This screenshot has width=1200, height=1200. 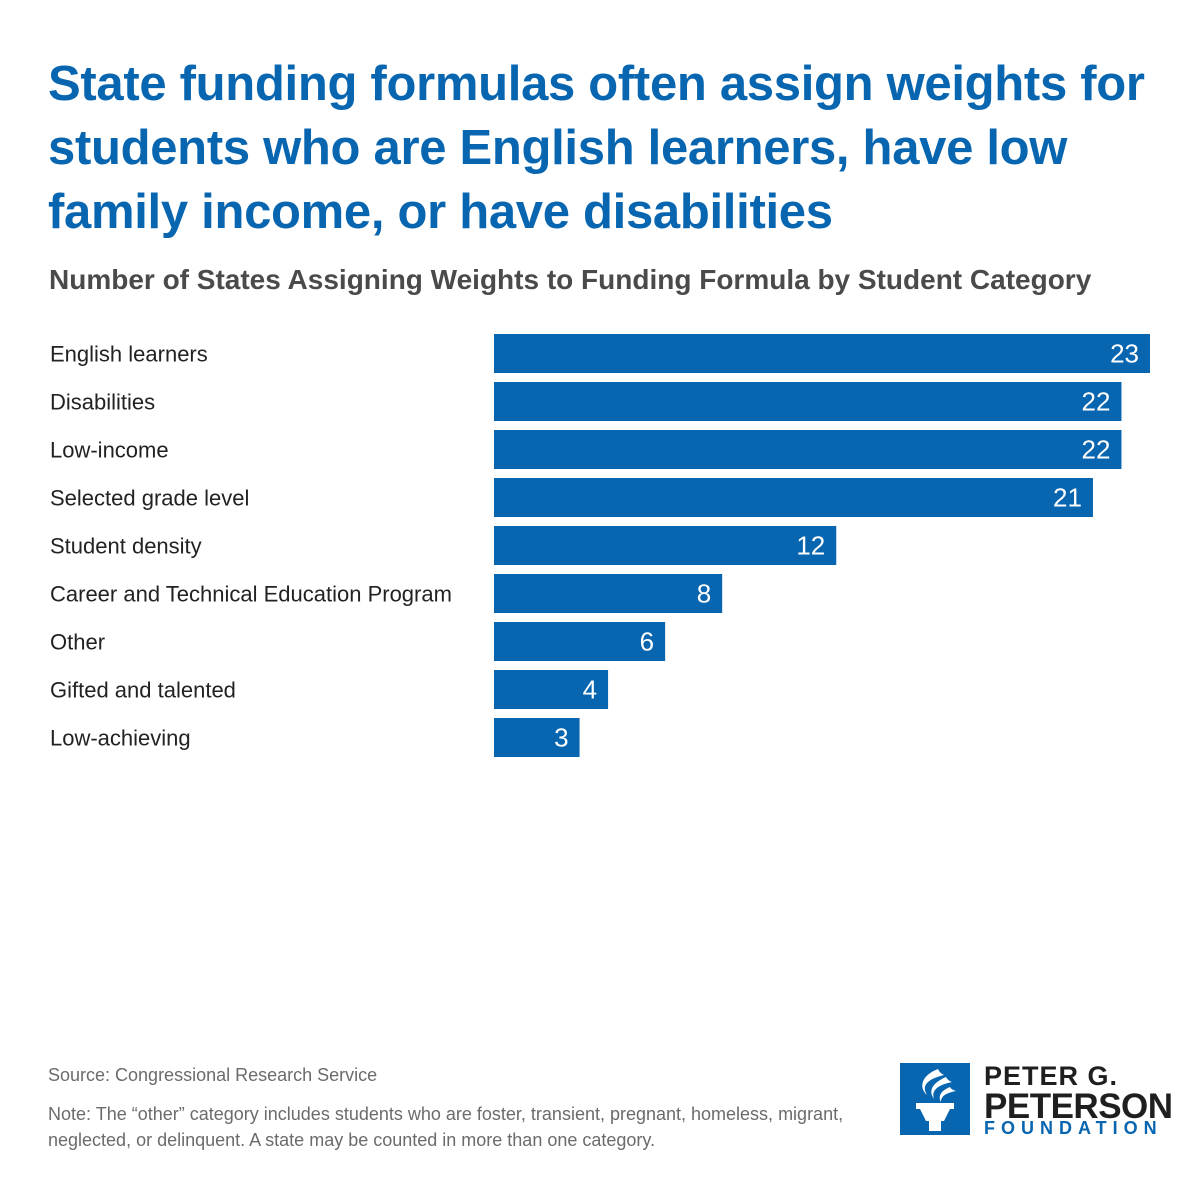 I want to click on data-label: 4, so click(x=590, y=690).